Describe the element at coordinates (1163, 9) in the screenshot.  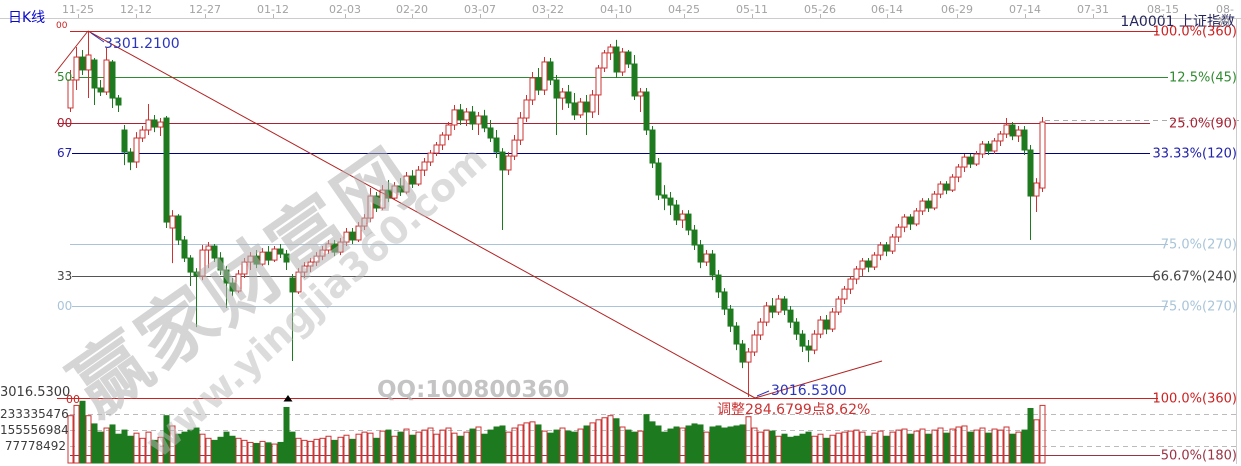
I see `date-axis-label: 08-15` at that location.